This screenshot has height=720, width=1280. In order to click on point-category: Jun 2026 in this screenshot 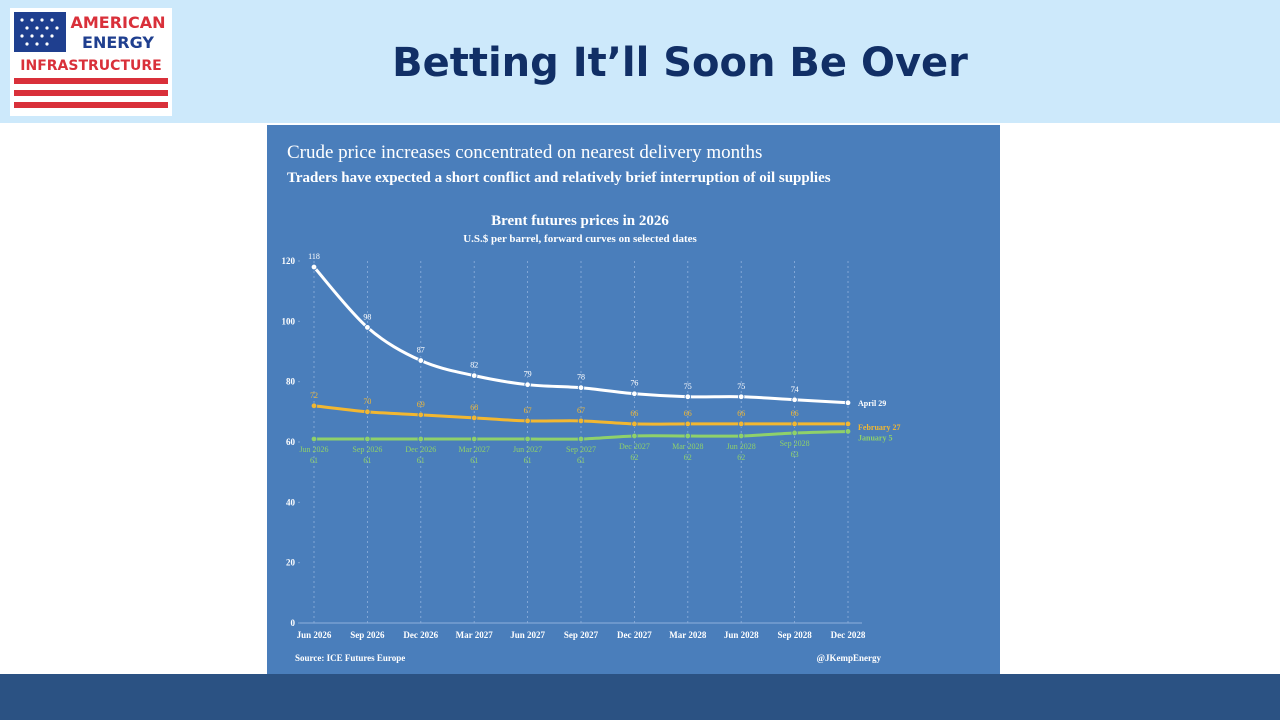, I will do `click(313, 449)`.